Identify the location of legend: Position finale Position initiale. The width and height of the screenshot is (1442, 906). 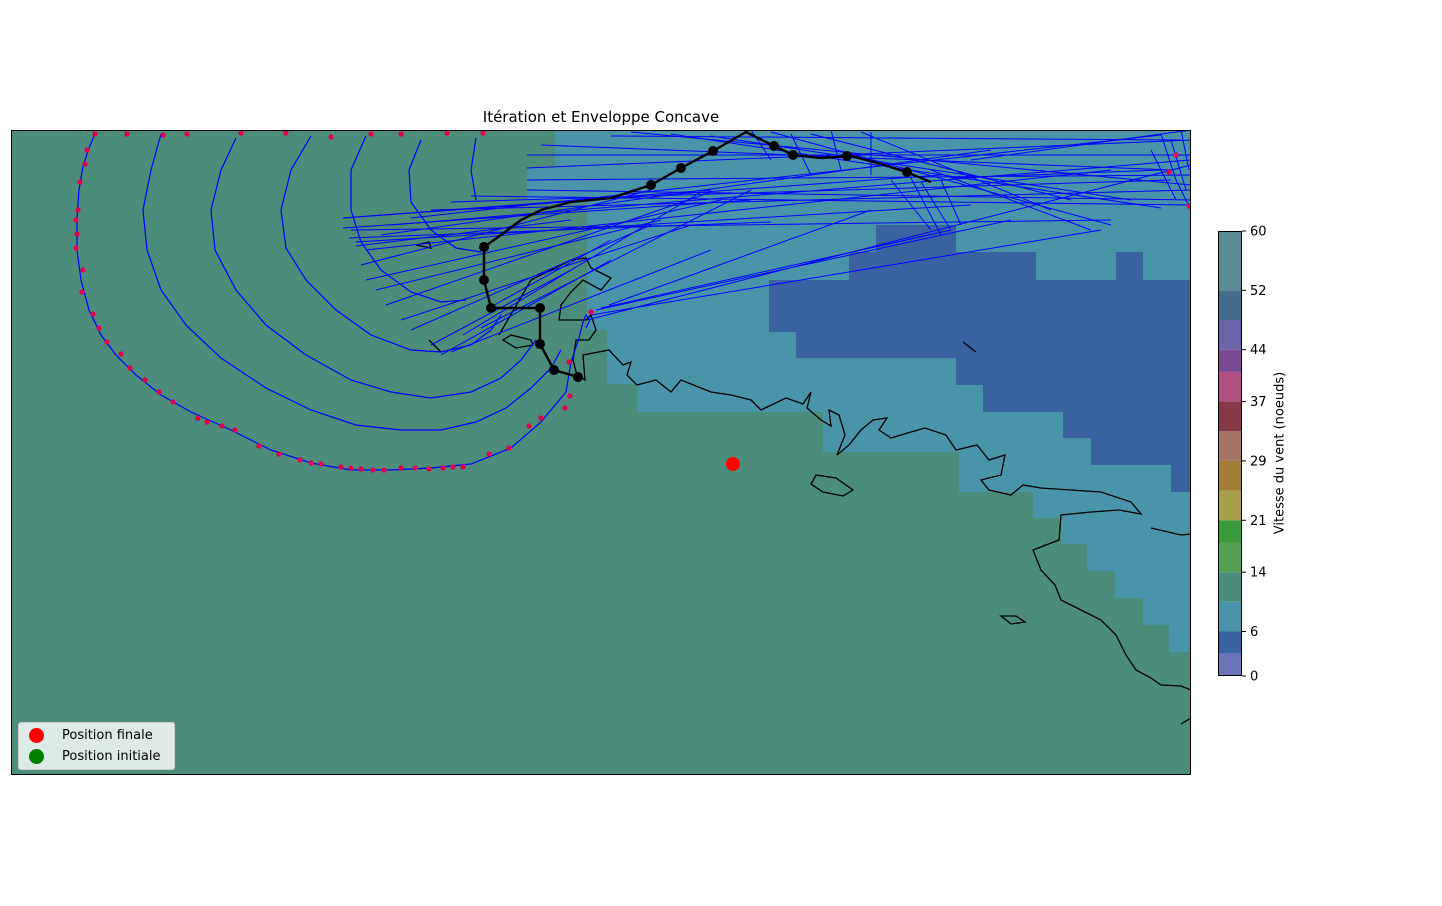
(96, 746).